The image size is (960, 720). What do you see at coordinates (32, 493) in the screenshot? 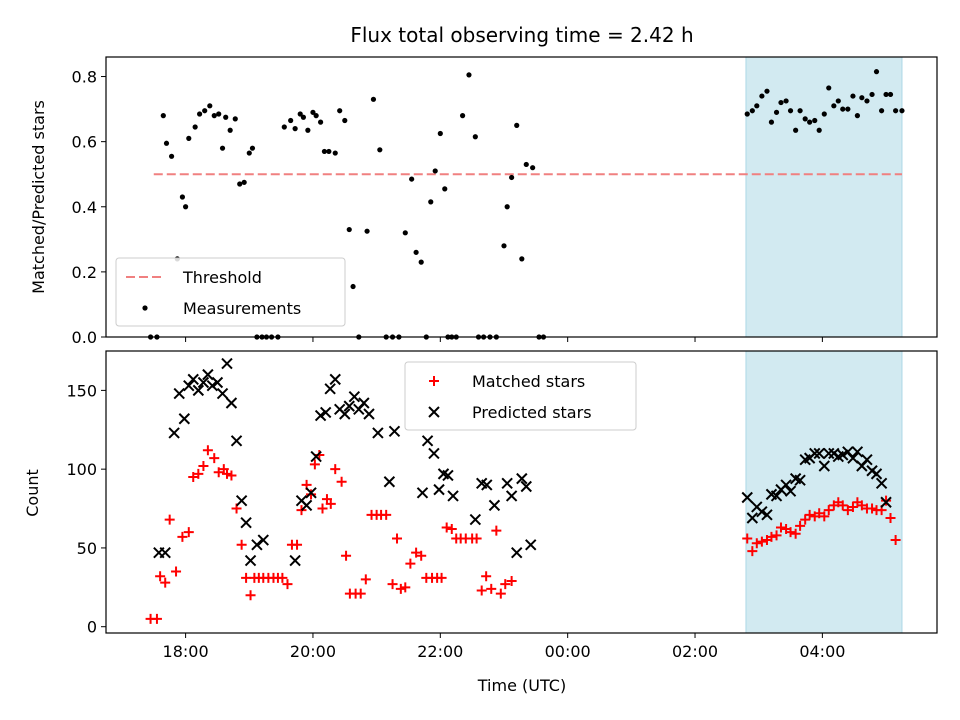
I see `count-y-axis-label: Count` at bounding box center [32, 493].